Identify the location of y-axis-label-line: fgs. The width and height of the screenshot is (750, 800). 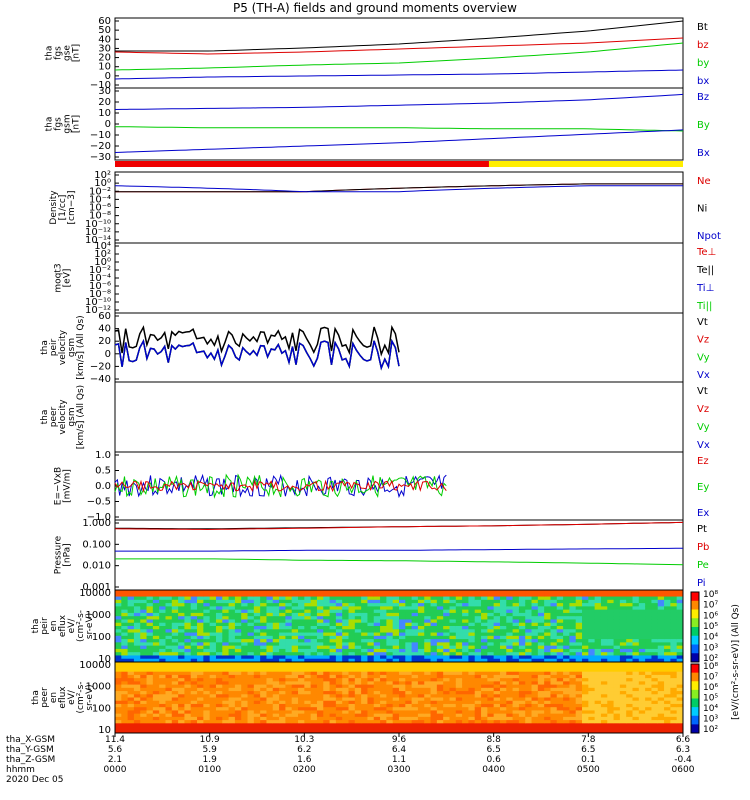
(59, 53).